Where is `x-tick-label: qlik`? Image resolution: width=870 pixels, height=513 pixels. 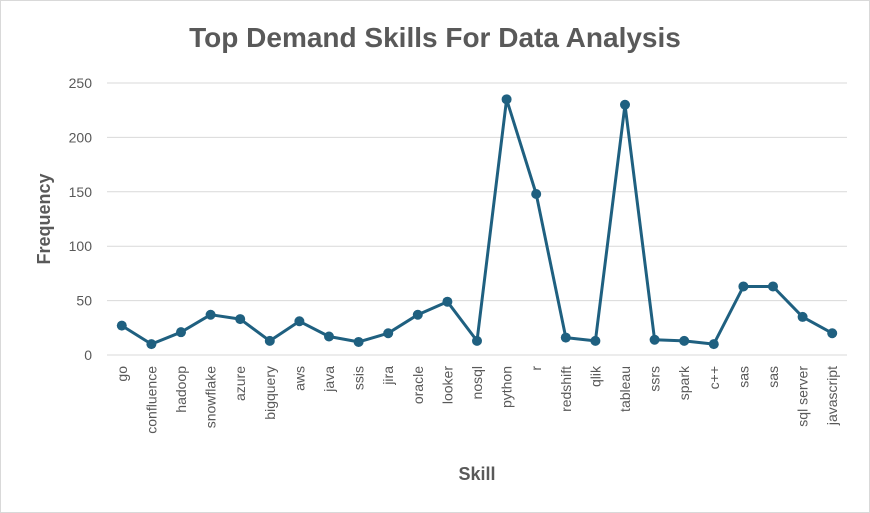 x-tick-label: qlik is located at coordinates (595, 376).